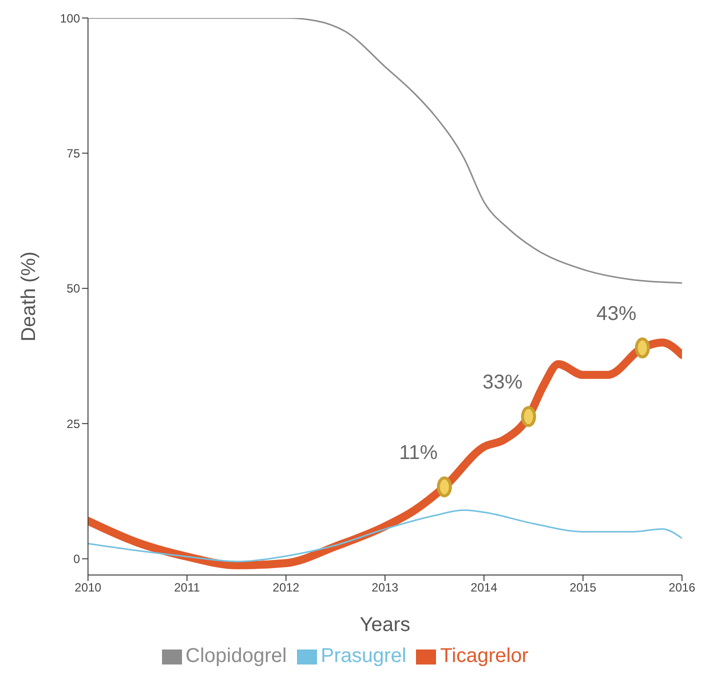  What do you see at coordinates (583, 587) in the screenshot?
I see `x-tick-label: 2015` at bounding box center [583, 587].